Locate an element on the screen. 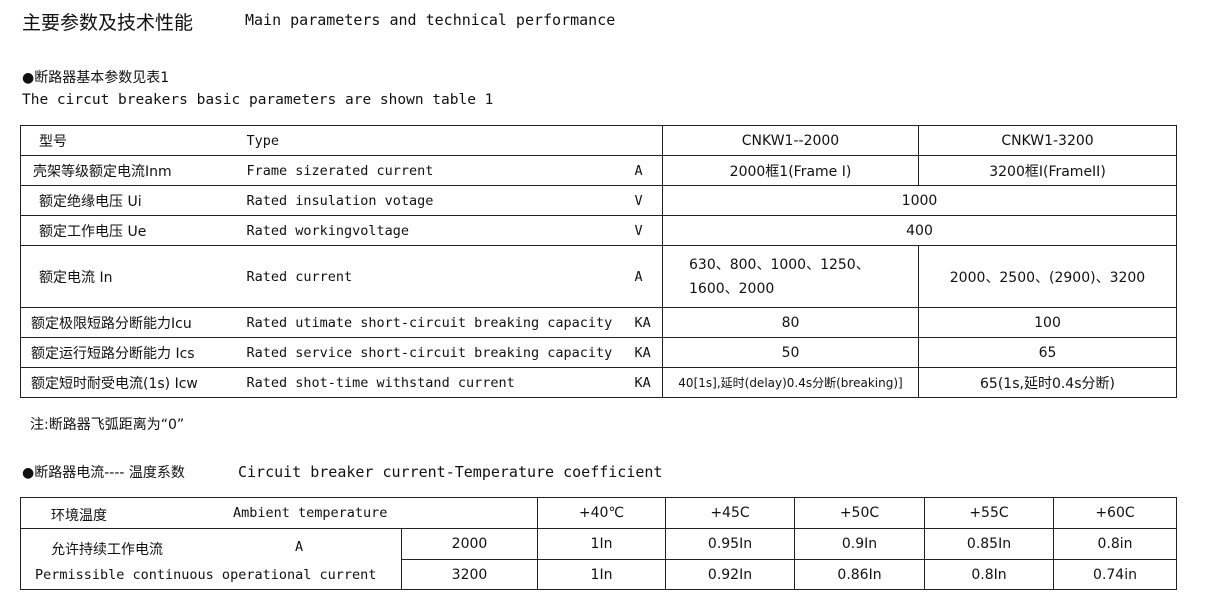 Image resolution: width=1224 pixels, height=596 pixels. value-3200: 100 is located at coordinates (1047, 322).